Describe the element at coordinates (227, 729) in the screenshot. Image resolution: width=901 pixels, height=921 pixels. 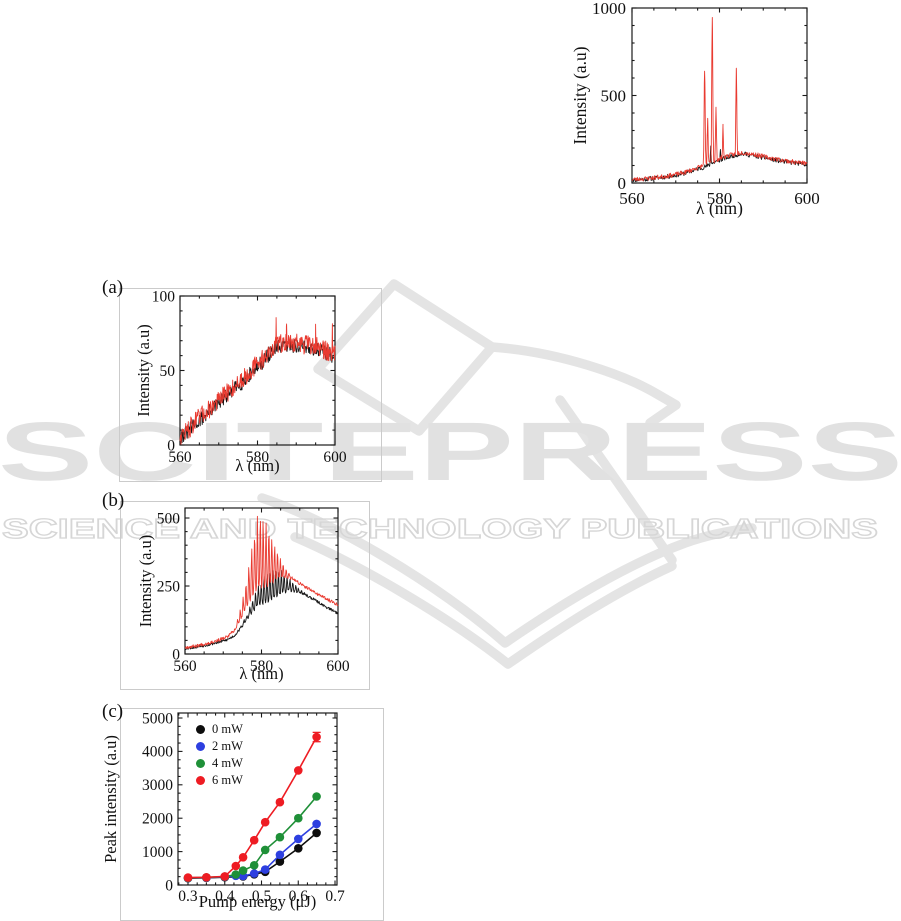
I see `legend-label: 0 mW` at that location.